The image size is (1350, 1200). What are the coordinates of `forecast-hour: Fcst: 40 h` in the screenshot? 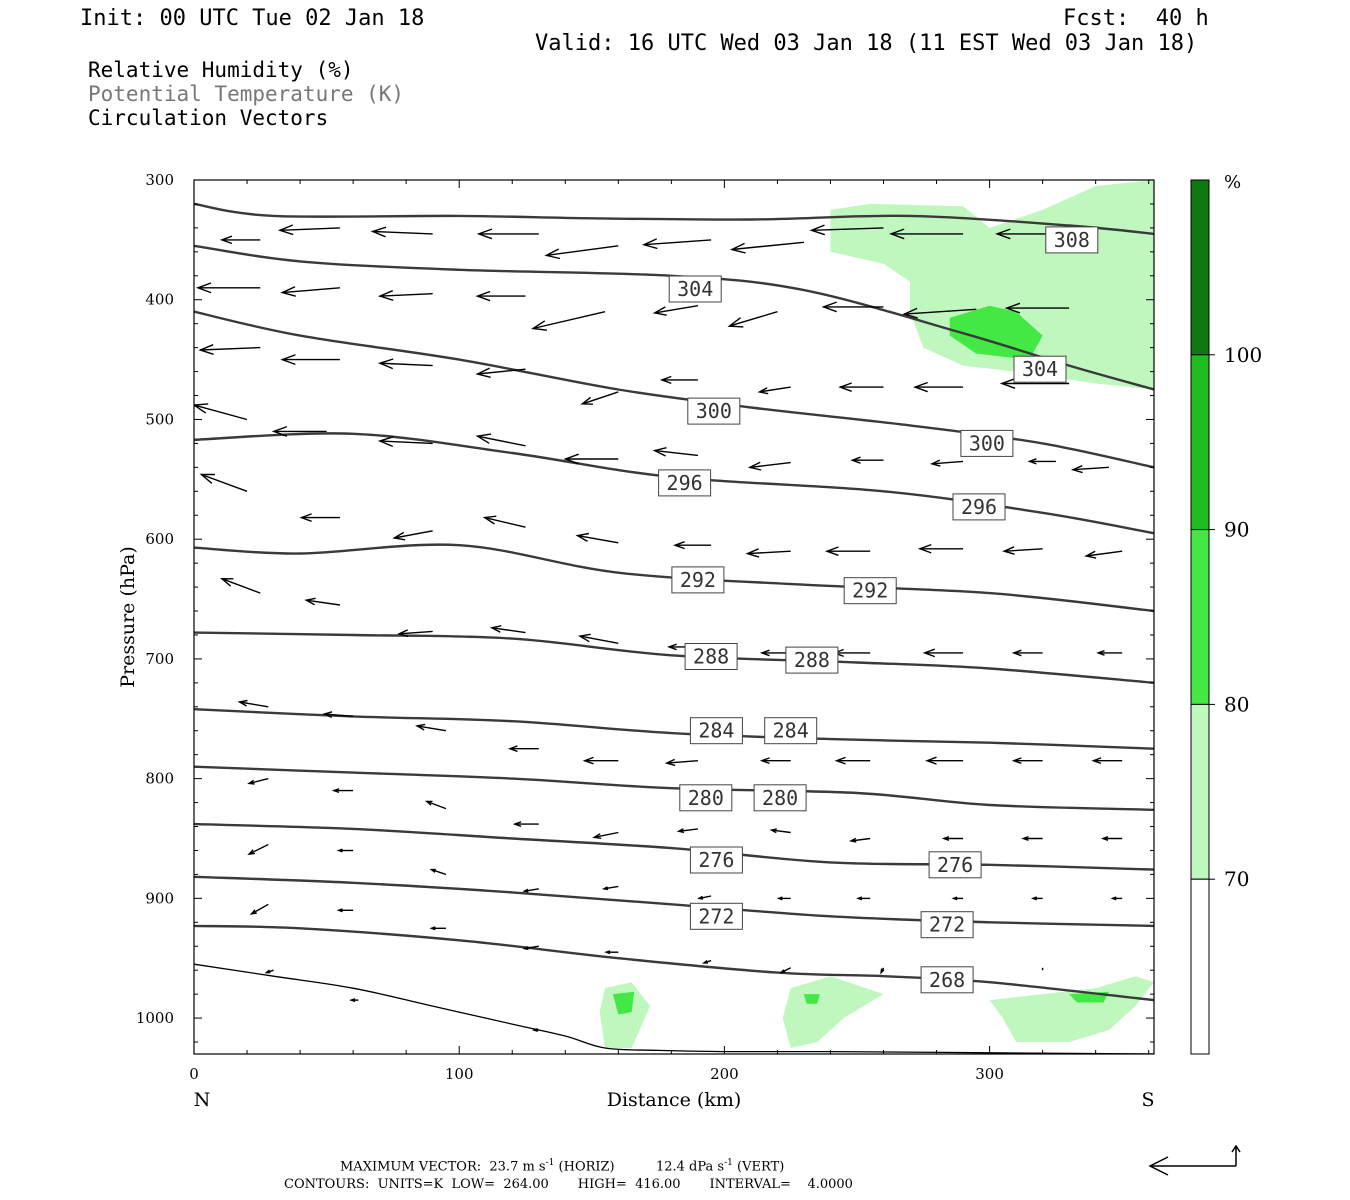 It's located at (1136, 18).